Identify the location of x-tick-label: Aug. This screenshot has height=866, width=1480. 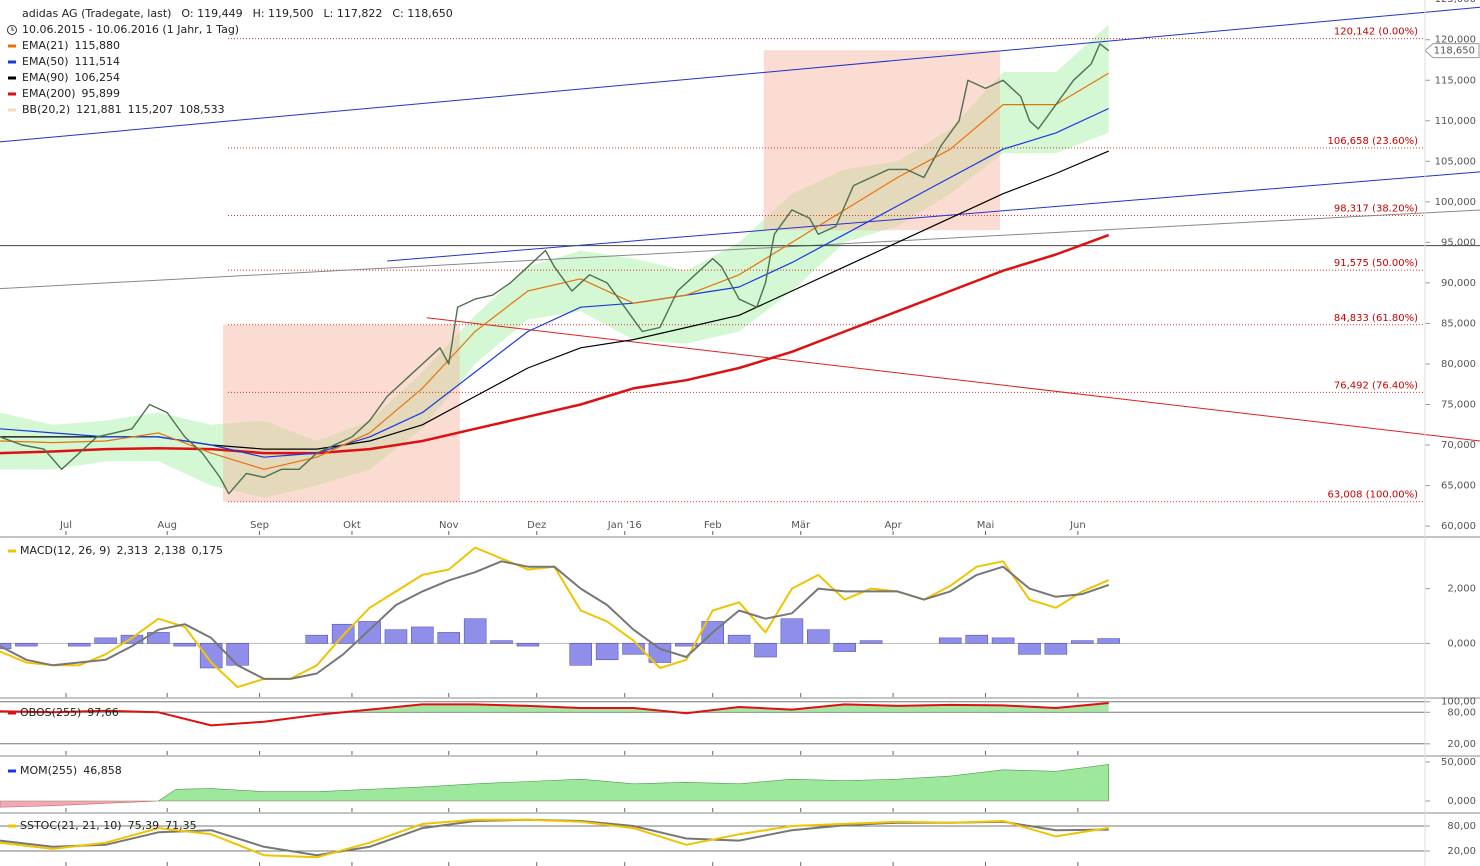
(167, 525).